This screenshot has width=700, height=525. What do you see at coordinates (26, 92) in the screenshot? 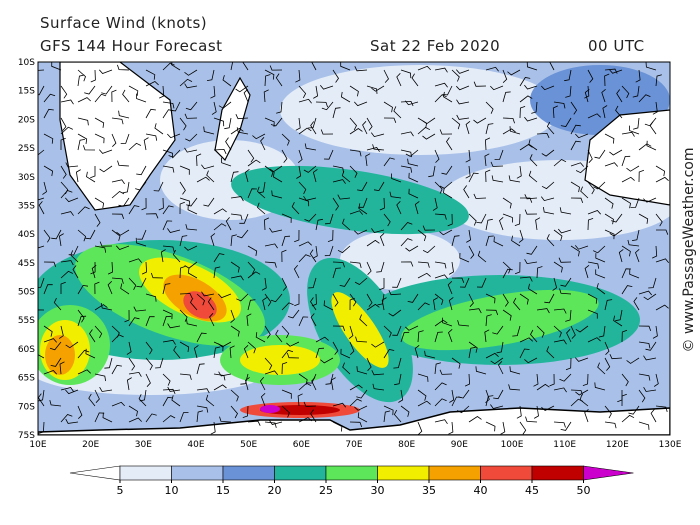
I see `lat-label: 15S` at bounding box center [26, 92].